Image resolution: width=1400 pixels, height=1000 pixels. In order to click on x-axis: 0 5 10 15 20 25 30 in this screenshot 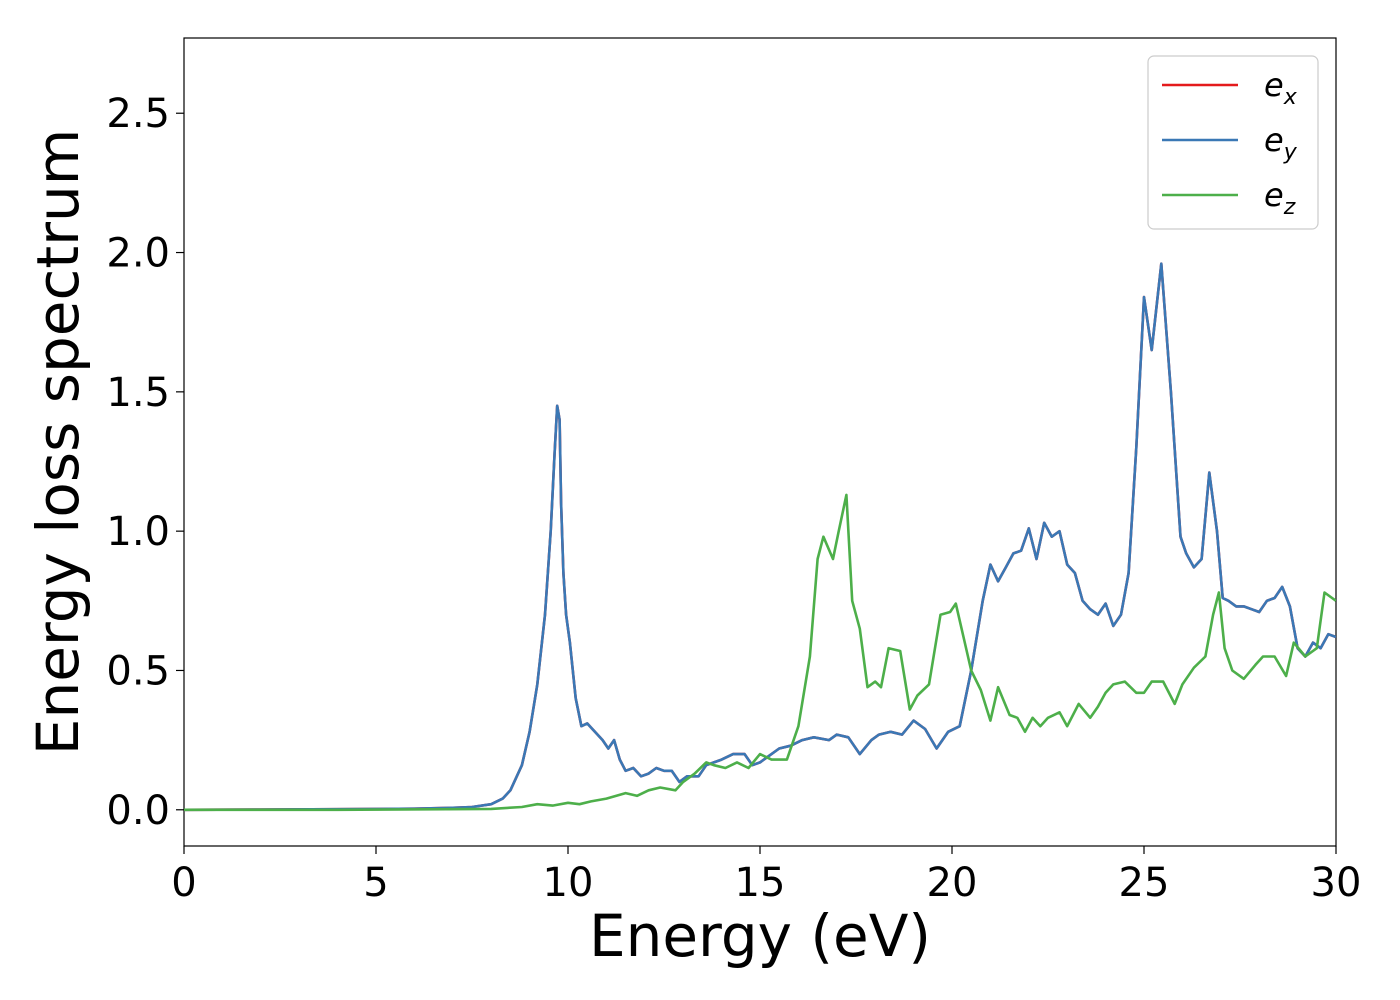, I will do `click(766, 876)`.